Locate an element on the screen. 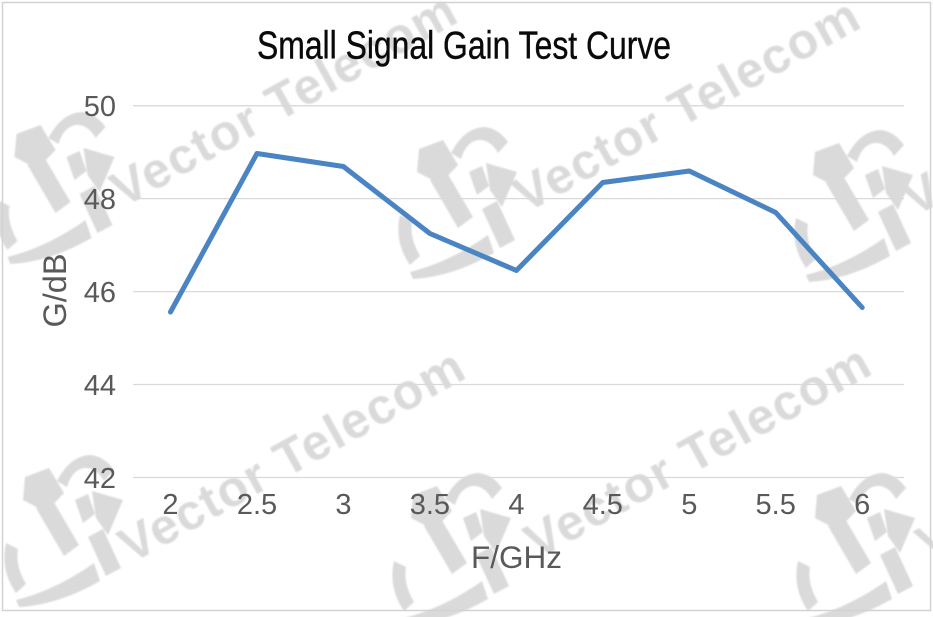 The width and height of the screenshot is (933, 617). svg-text: F/GHz is located at coordinates (516, 557).